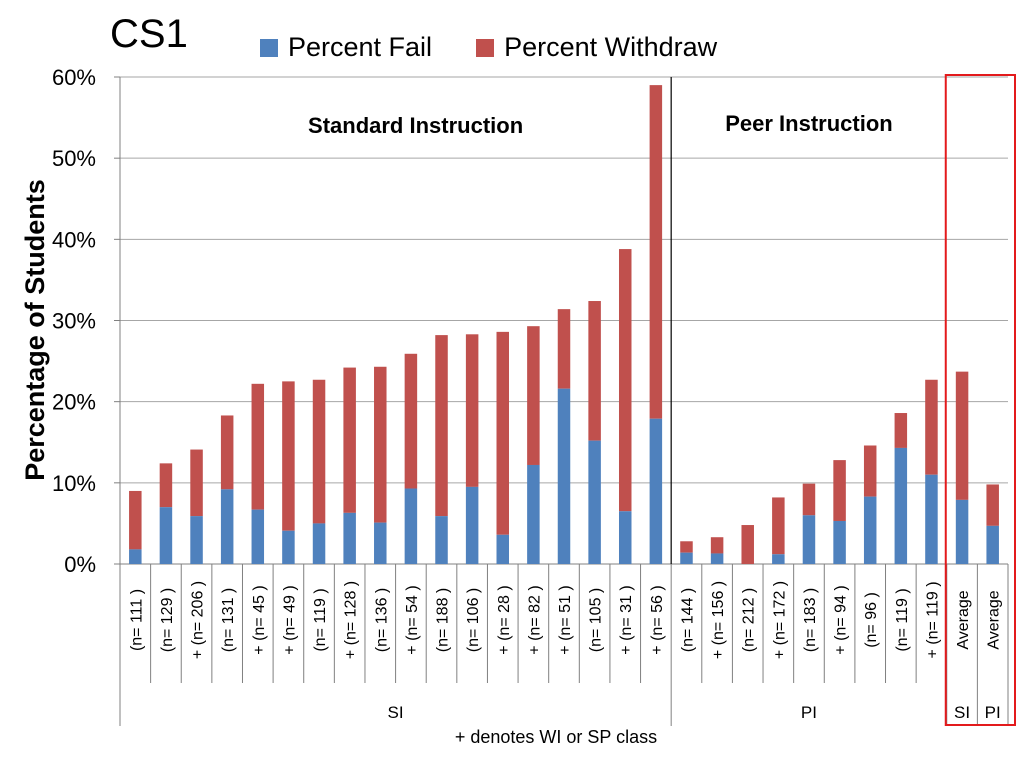  Describe the element at coordinates (485, 47) in the screenshot. I see `legend-swatch-withdraw` at that location.